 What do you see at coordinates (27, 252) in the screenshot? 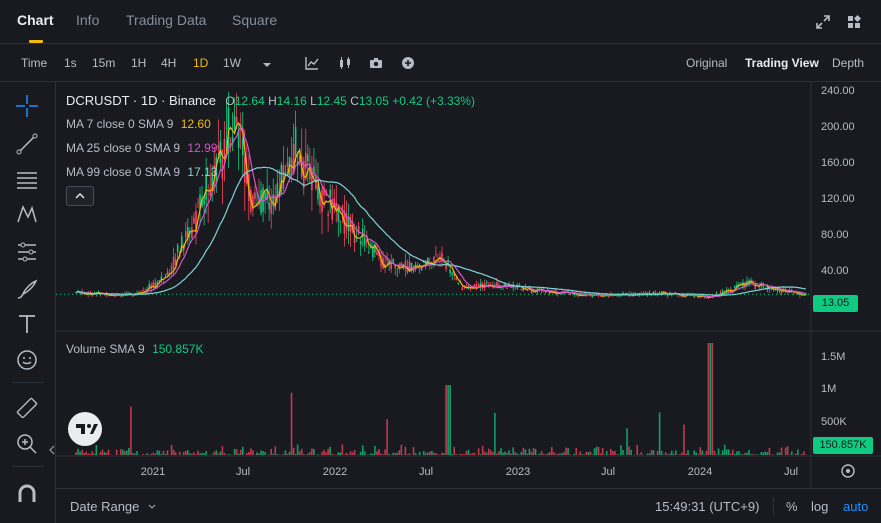
I see `measure-icon` at bounding box center [27, 252].